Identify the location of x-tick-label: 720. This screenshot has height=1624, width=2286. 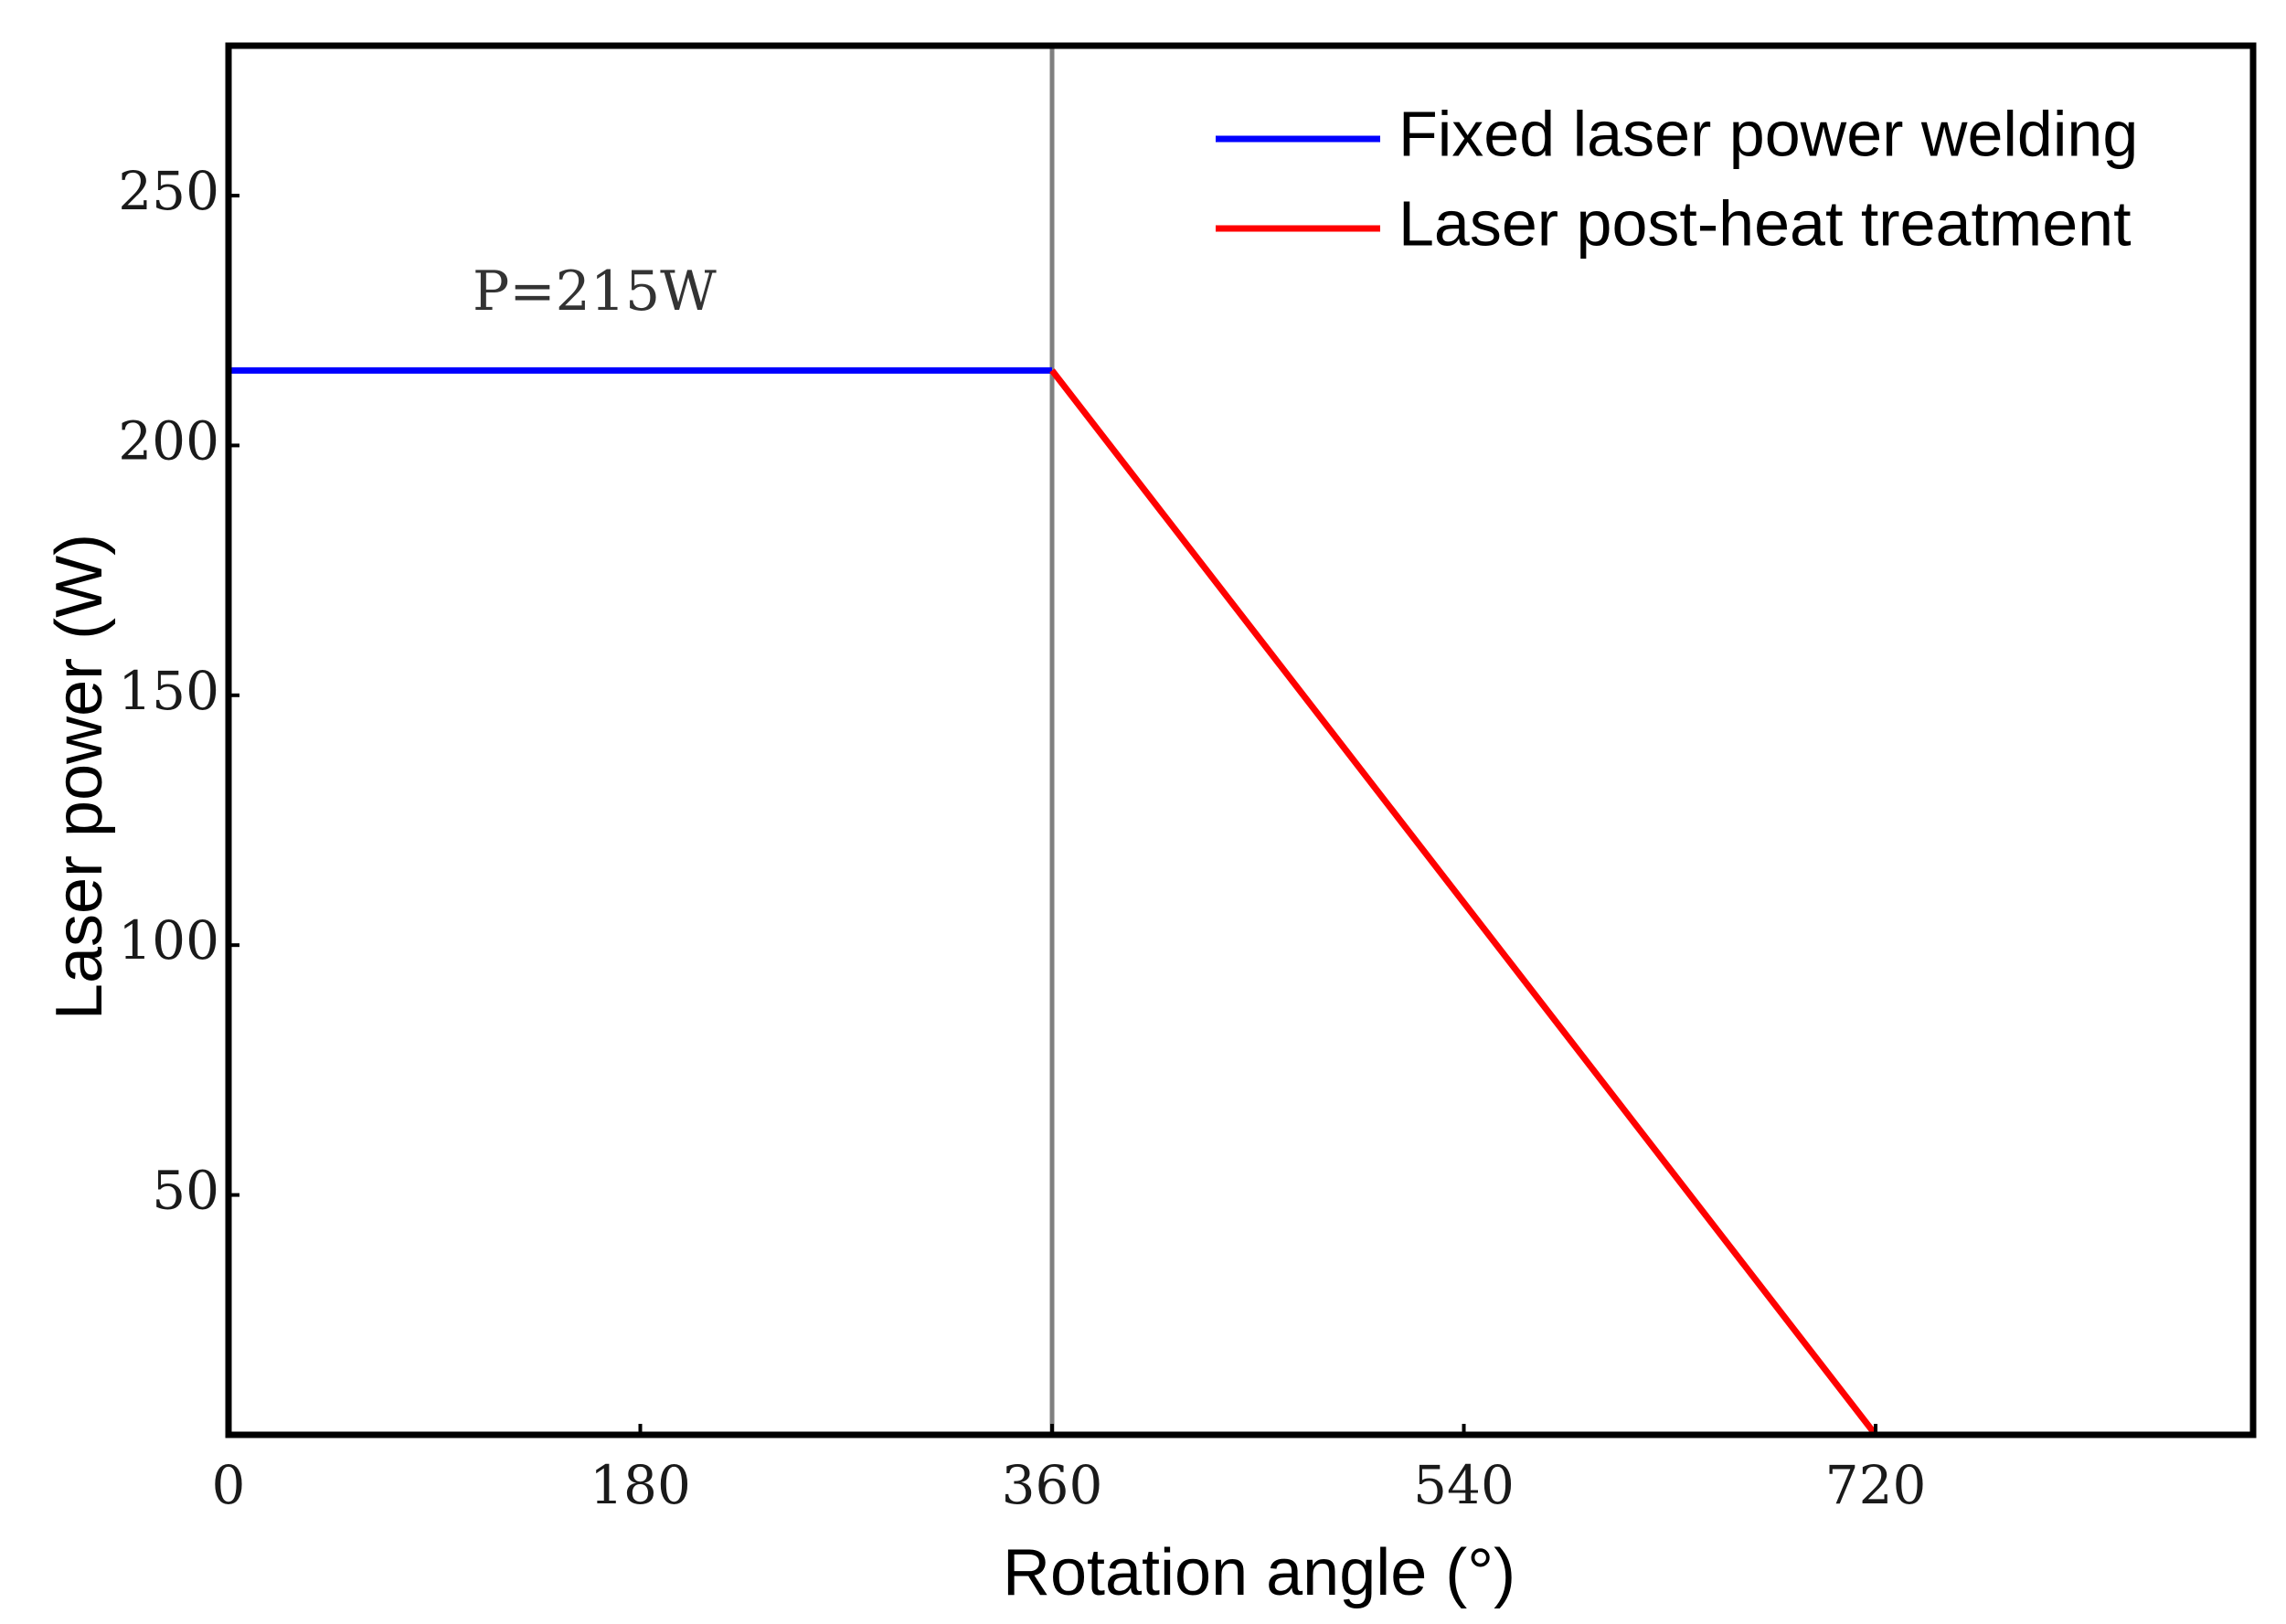
(1876, 1485).